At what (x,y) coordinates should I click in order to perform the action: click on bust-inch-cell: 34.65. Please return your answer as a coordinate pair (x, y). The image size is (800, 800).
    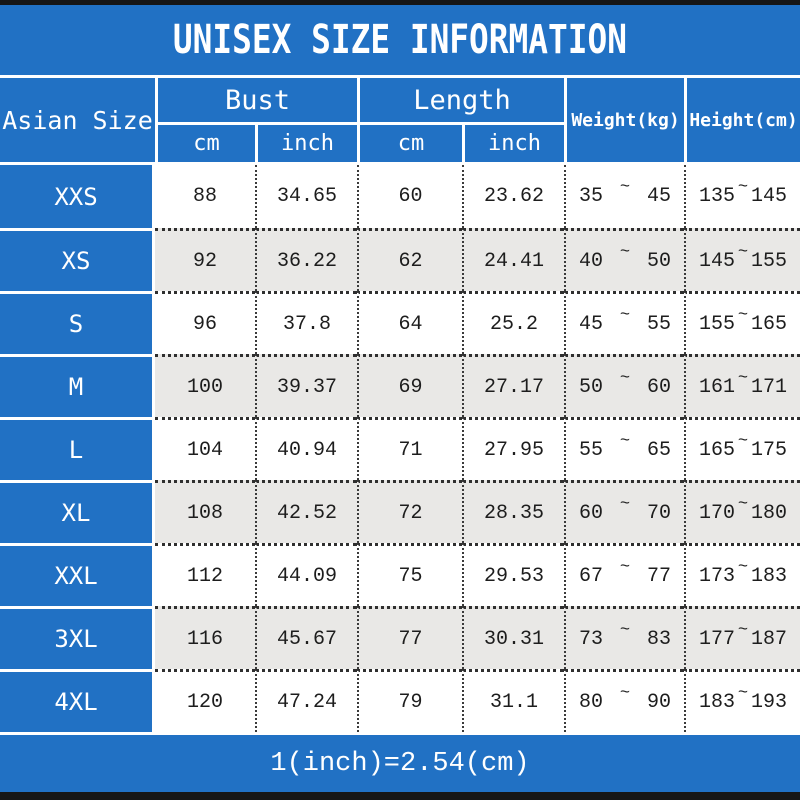
    Looking at the image, I should click on (306, 196).